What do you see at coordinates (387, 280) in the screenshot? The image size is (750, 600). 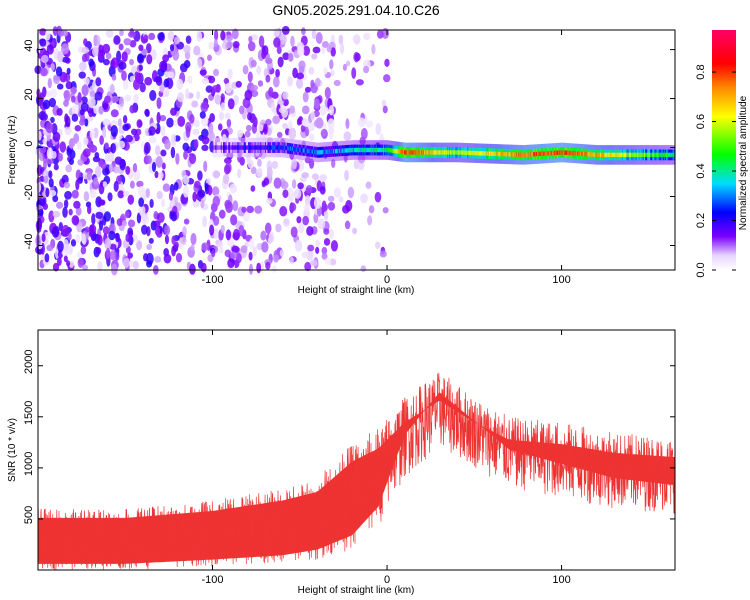 I see `spectrogram-x-tick-label: 0` at bounding box center [387, 280].